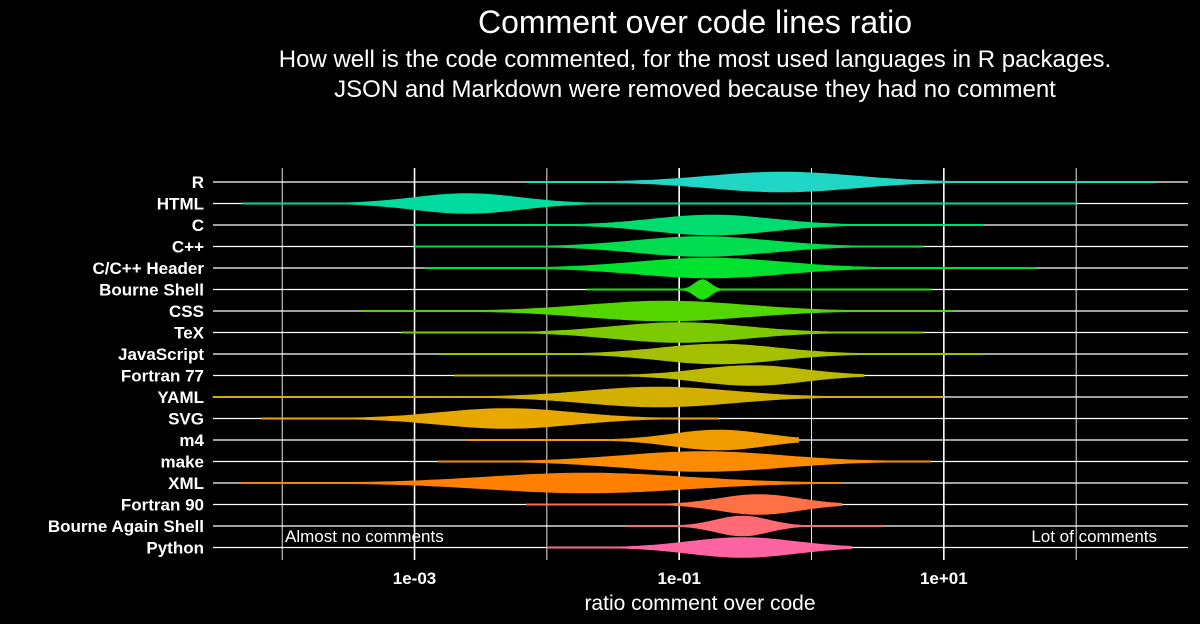 Image resolution: width=1200 pixels, height=624 pixels. I want to click on violin-make, so click(684, 461).